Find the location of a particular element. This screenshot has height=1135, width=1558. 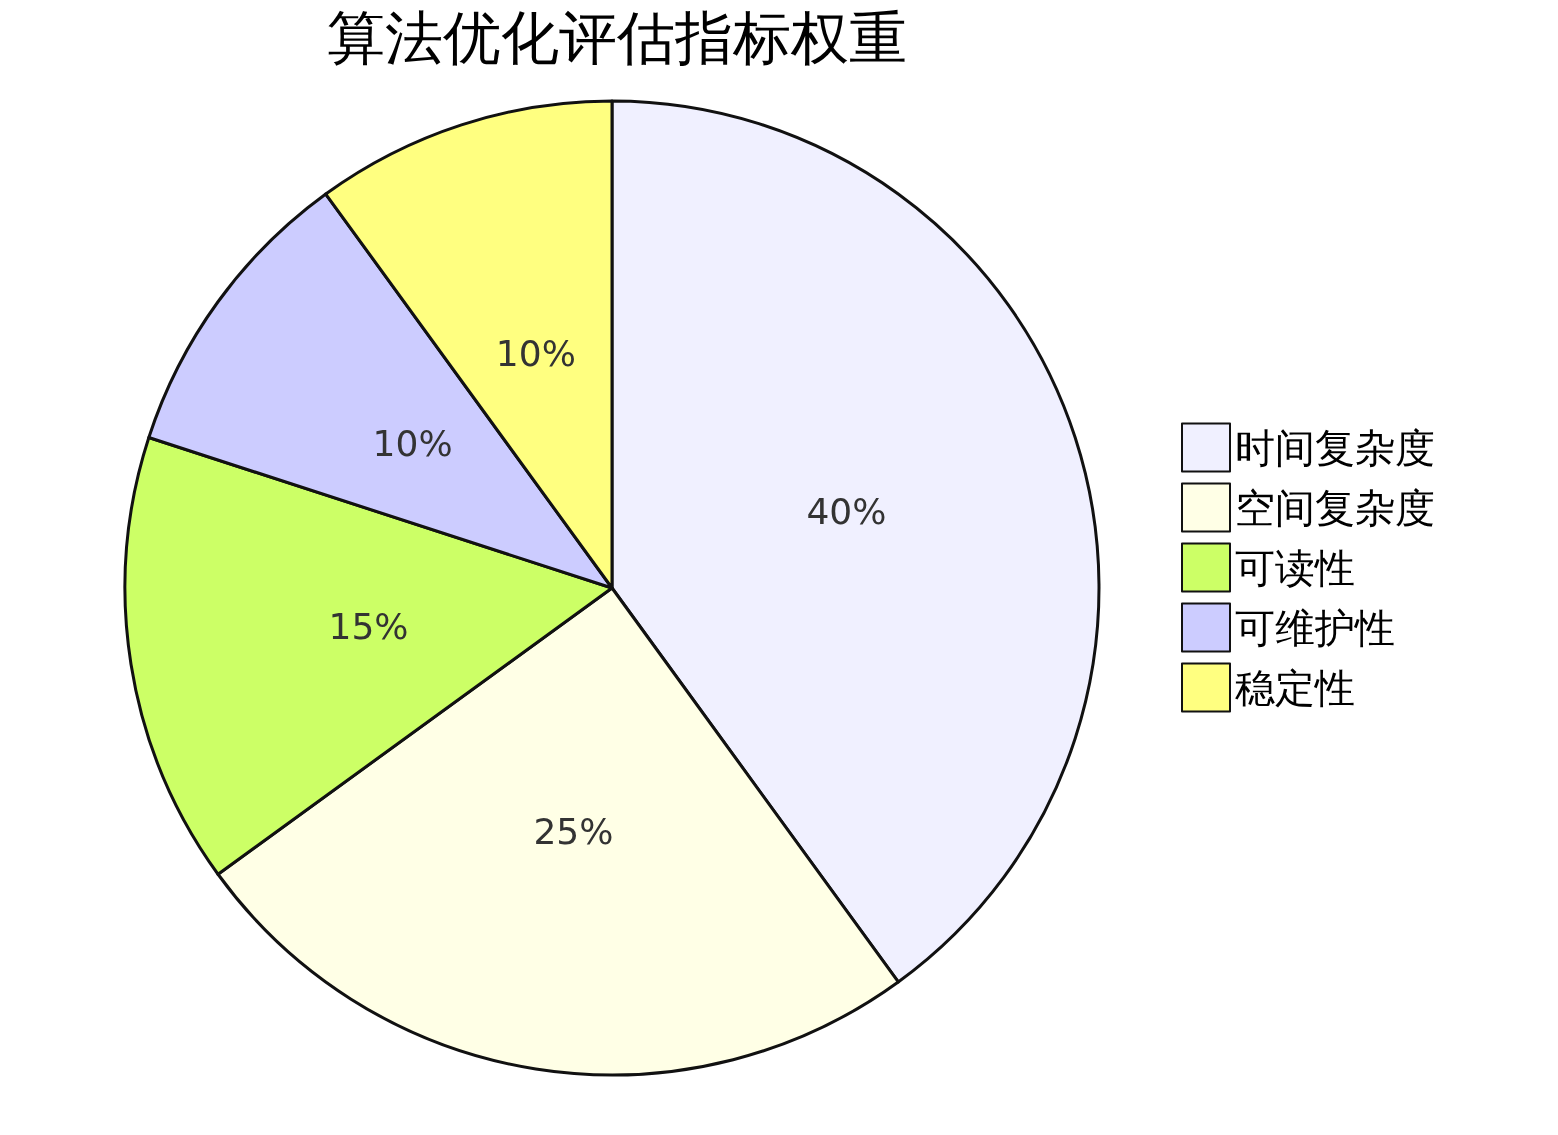

data-label: 15% is located at coordinates (368, 627).